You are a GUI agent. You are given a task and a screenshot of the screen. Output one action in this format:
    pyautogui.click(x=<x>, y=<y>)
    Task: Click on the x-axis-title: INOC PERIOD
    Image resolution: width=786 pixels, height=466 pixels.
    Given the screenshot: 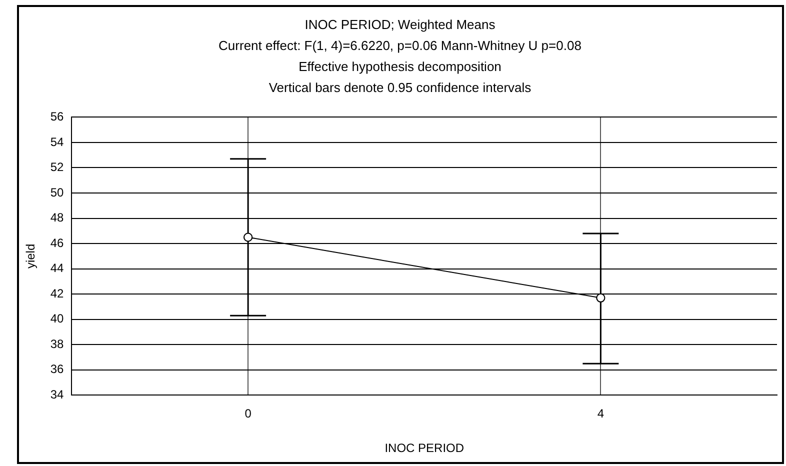 What is the action you would take?
    pyautogui.click(x=424, y=448)
    